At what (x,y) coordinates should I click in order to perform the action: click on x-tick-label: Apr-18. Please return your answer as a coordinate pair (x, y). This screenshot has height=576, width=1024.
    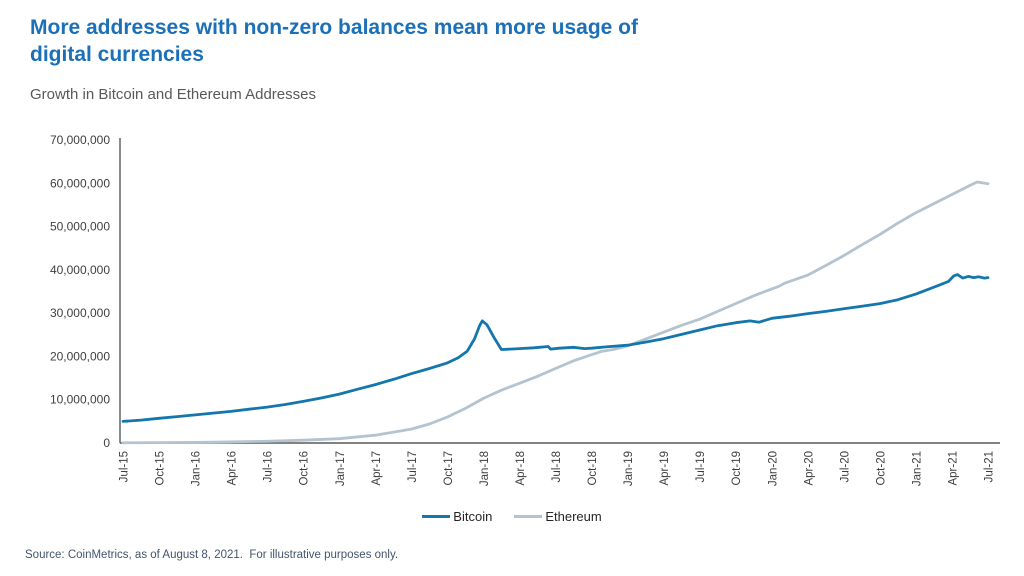
    Looking at the image, I should click on (521, 468).